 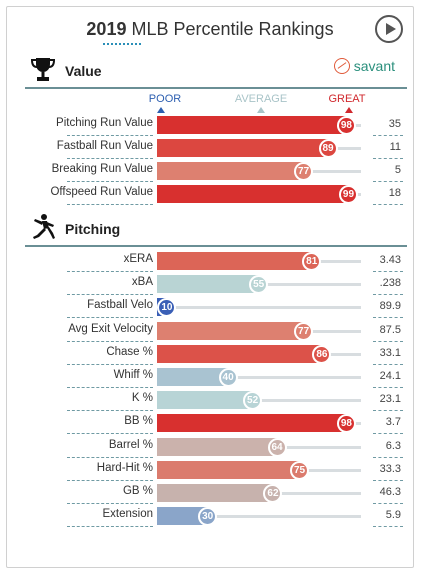 What do you see at coordinates (217, 228) in the screenshot?
I see `pitching-section-header: Pitching` at bounding box center [217, 228].